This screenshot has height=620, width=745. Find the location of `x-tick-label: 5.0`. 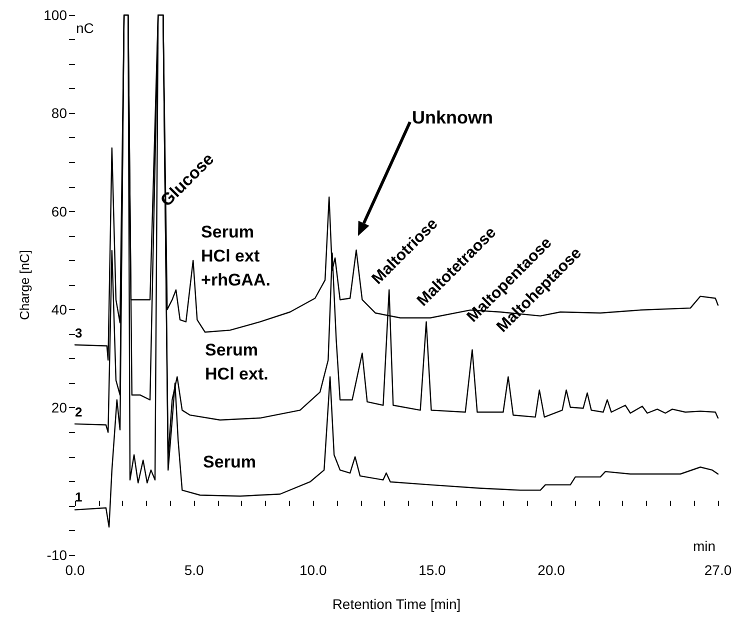

x-tick-label: 5.0 is located at coordinates (194, 570).